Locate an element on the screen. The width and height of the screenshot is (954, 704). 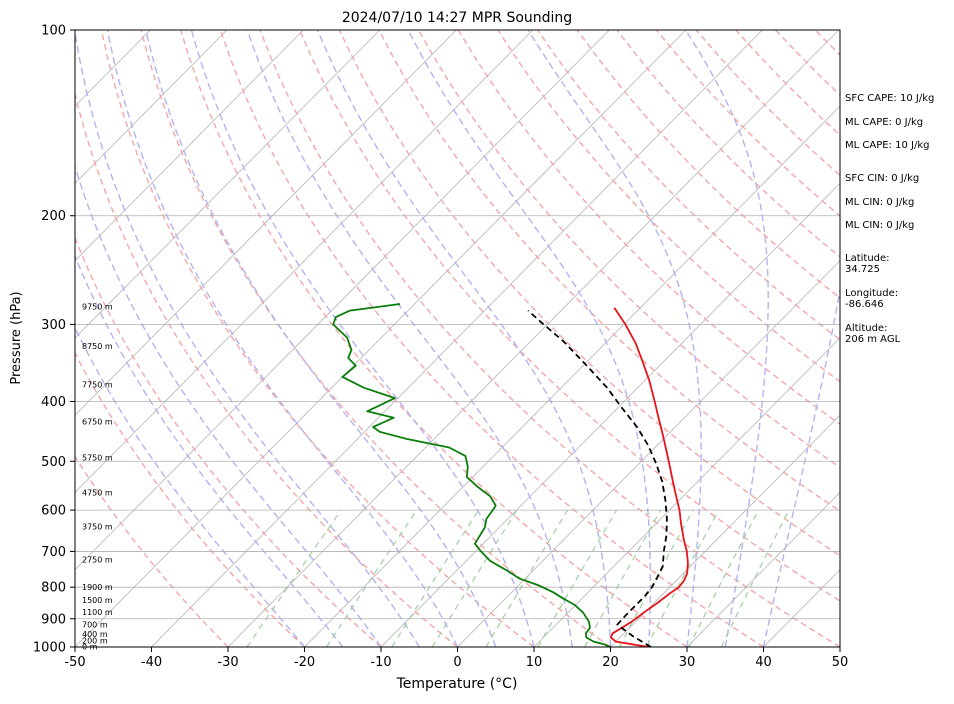
height-label: 6750 m is located at coordinates (97, 422).